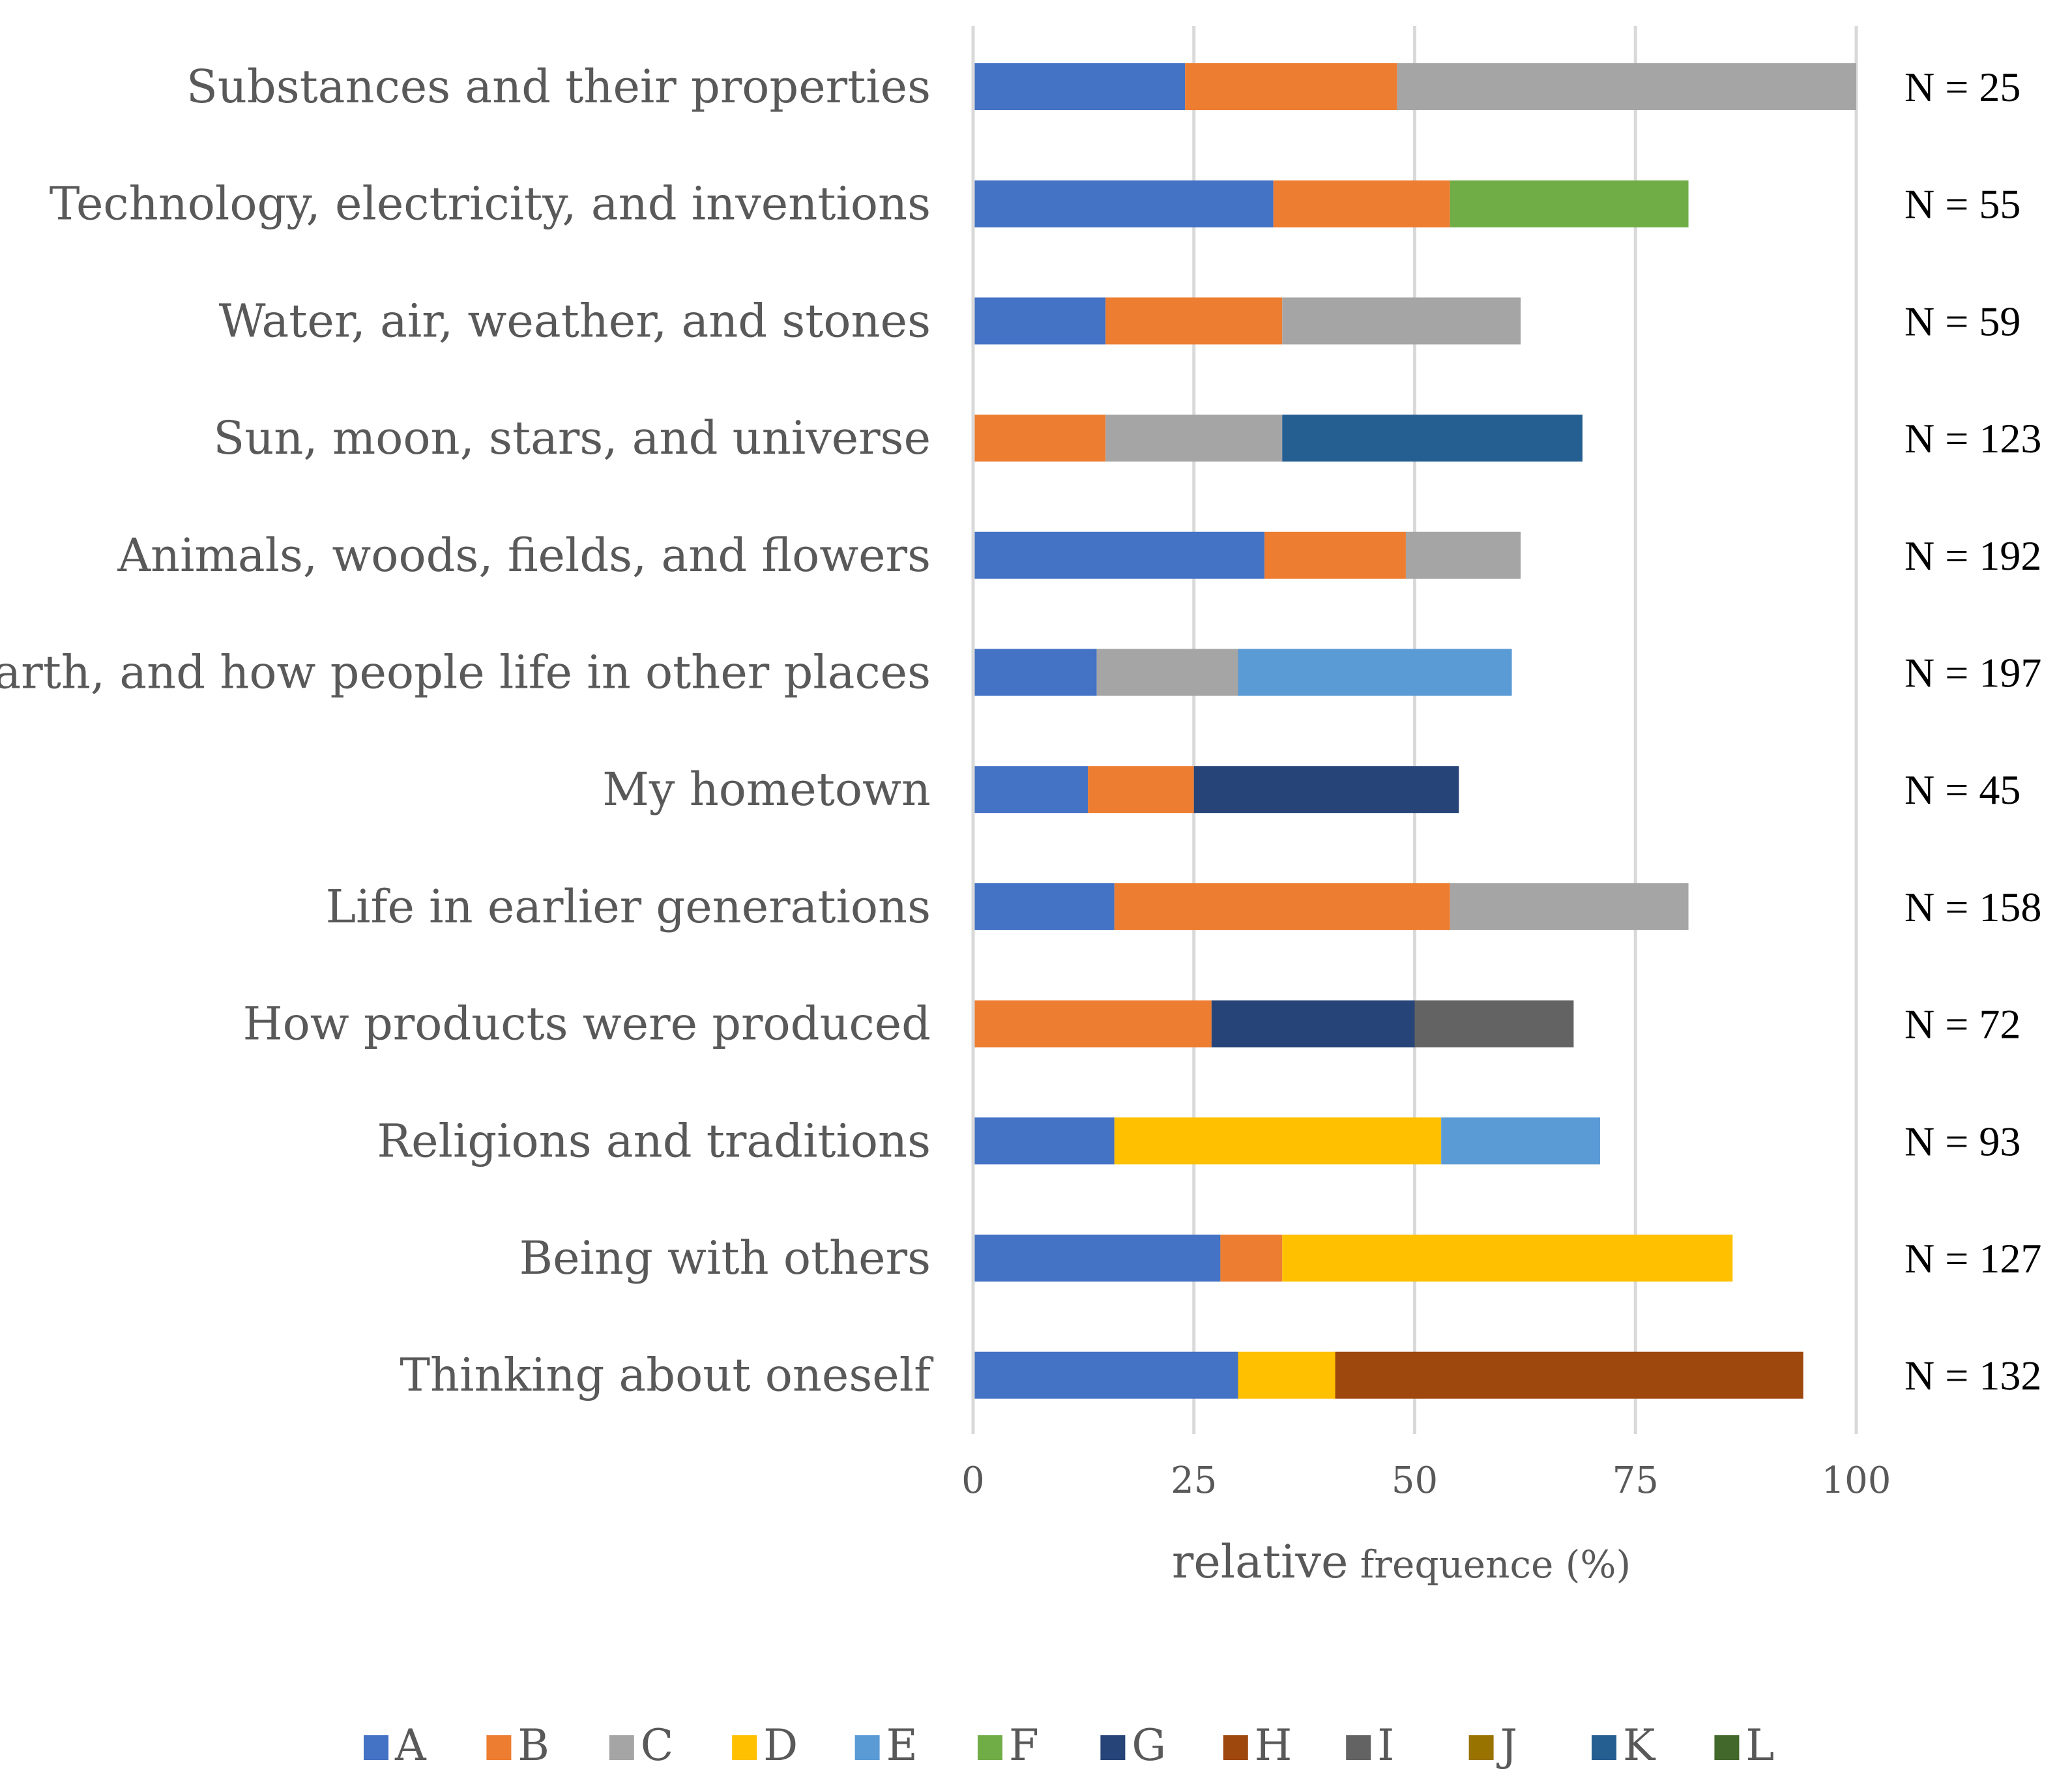 The height and width of the screenshot is (1790, 2072). Describe the element at coordinates (1194, 1481) in the screenshot. I see `x-tick-label: 25` at that location.